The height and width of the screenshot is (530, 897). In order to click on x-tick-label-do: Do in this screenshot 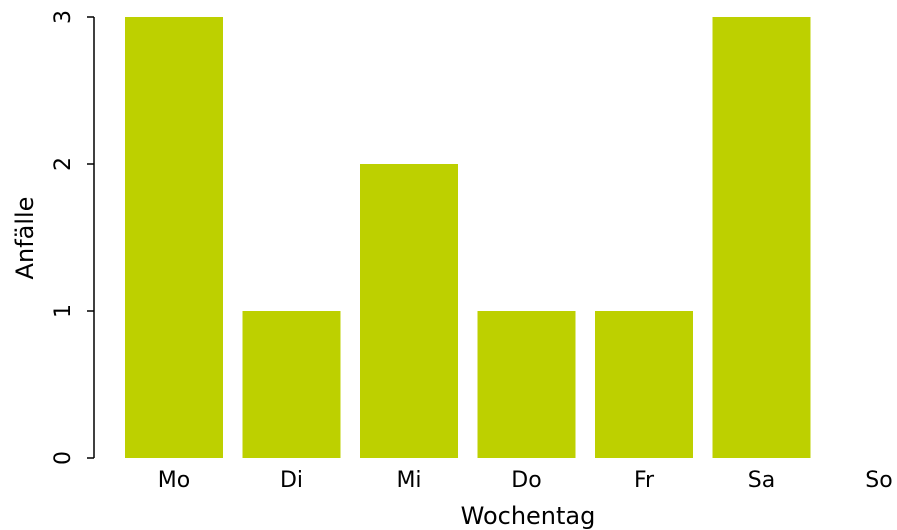, I will do `click(526, 480)`.